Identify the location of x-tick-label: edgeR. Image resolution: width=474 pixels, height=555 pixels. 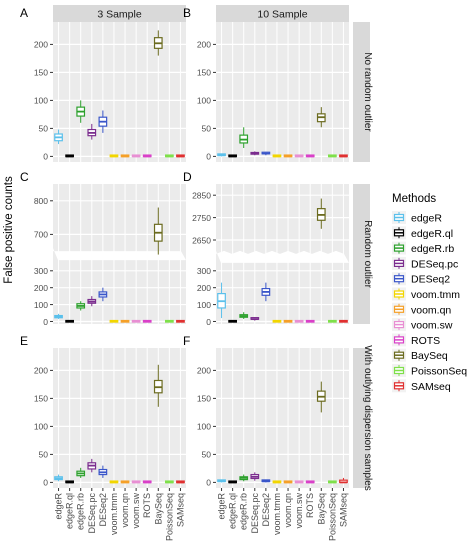
(59, 506).